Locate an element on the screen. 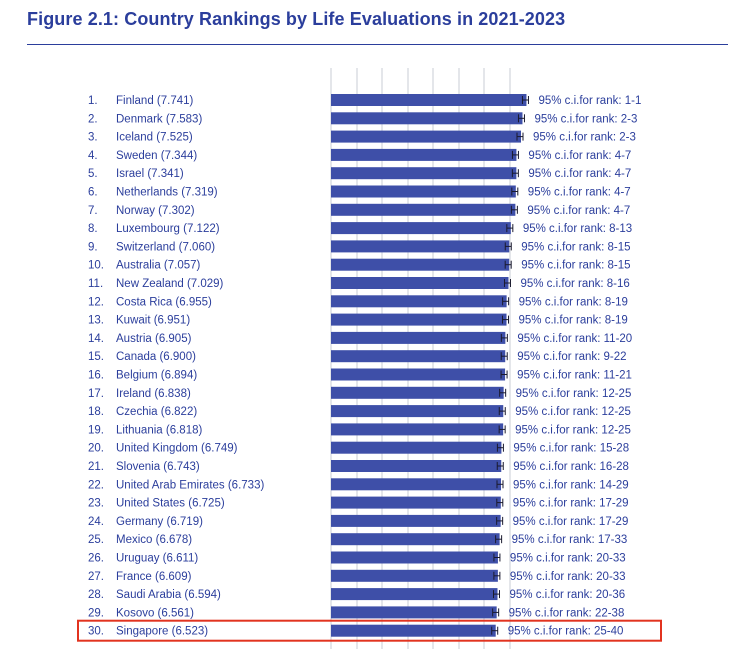 The image size is (729, 649). country-label: Kosovo (6.561) is located at coordinates (155, 613).